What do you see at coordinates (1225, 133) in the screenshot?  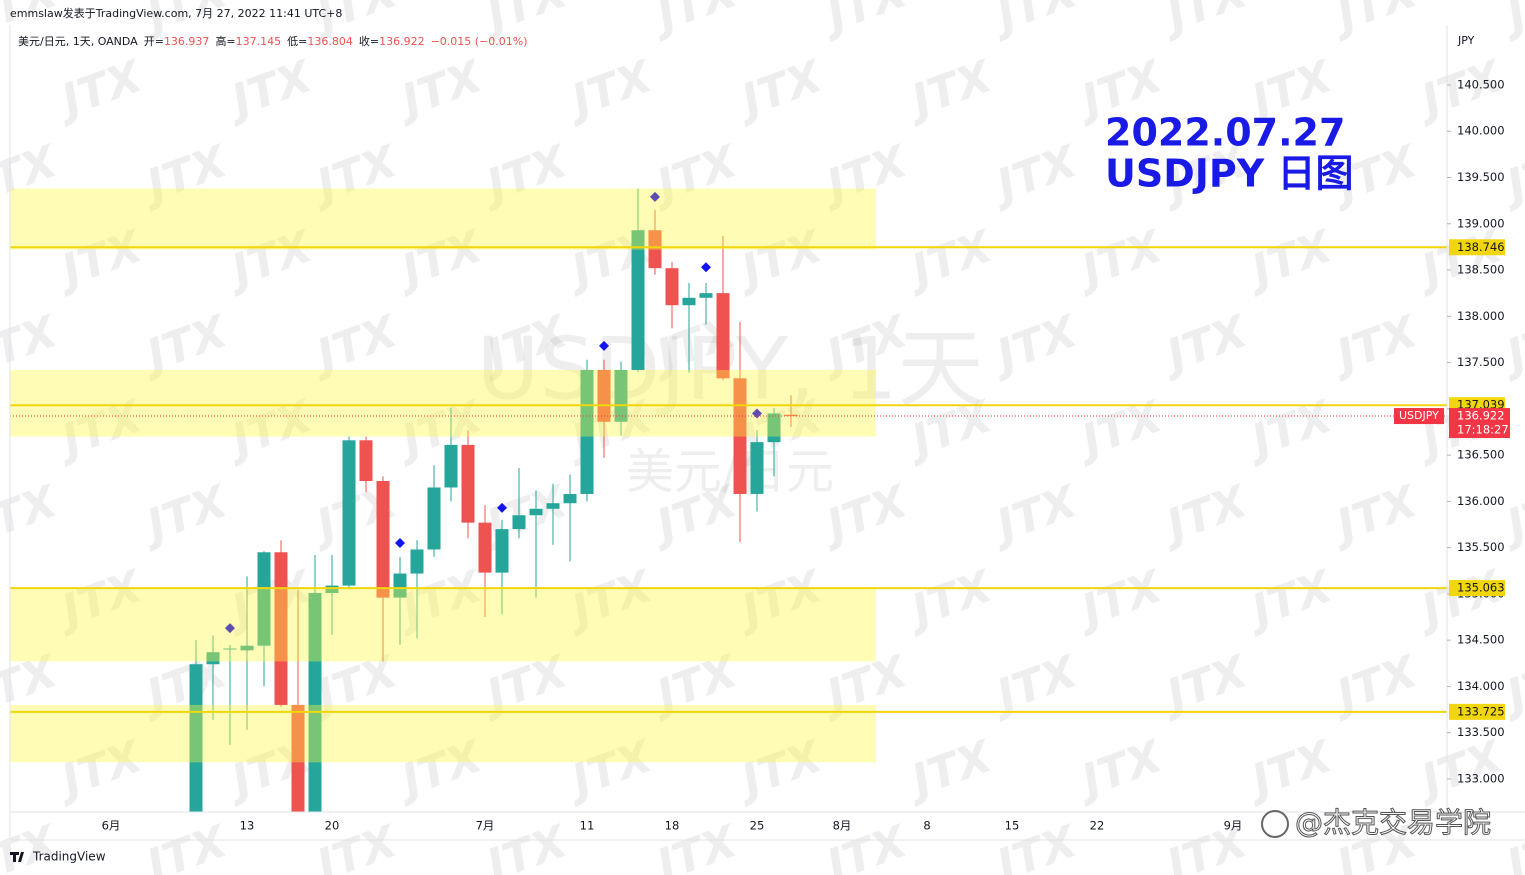 I see `annotation: 2022.07.27` at bounding box center [1225, 133].